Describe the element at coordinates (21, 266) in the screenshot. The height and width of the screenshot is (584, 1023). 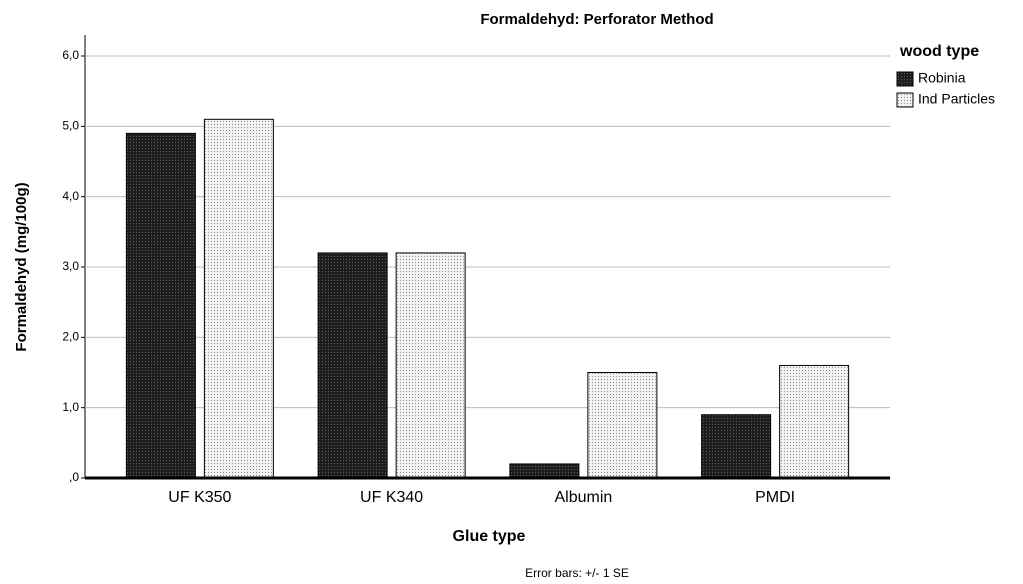
I see `y-axis-label: Formaldehyd (mg/100g)` at that location.